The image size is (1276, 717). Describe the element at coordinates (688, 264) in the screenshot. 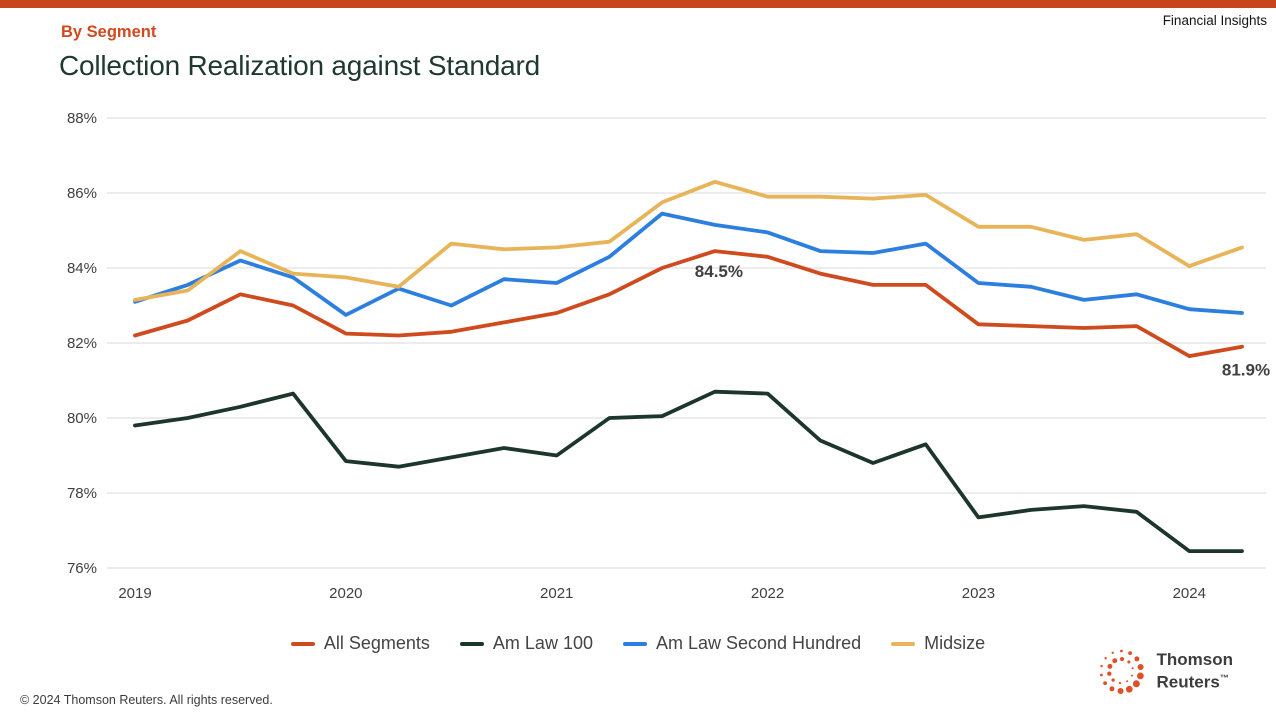

I see `series-line-am-law-second-hundred` at that location.